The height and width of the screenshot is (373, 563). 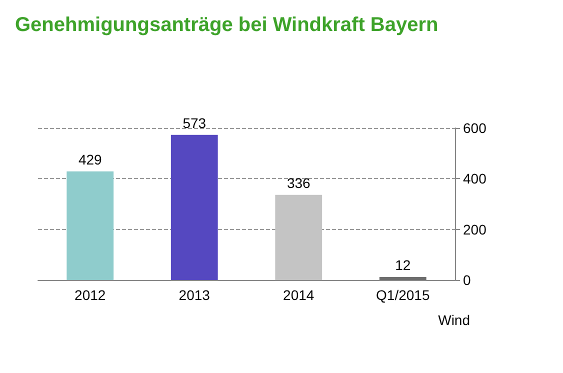 What do you see at coordinates (194, 122) in the screenshot?
I see `data-label: 573` at bounding box center [194, 122].